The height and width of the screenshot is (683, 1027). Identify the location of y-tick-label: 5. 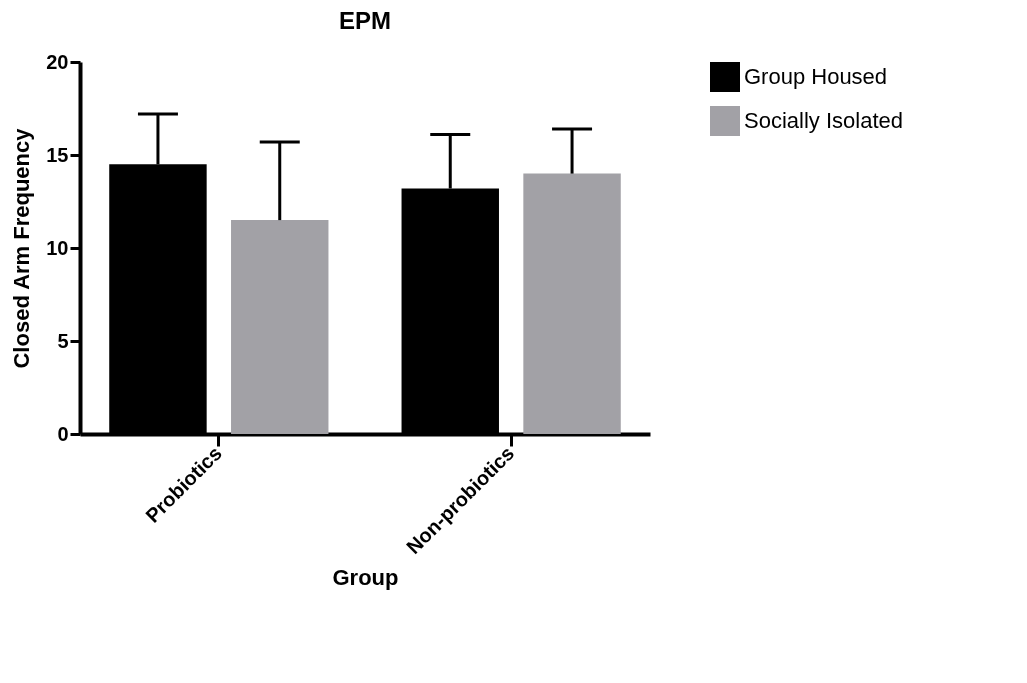
(63, 340).